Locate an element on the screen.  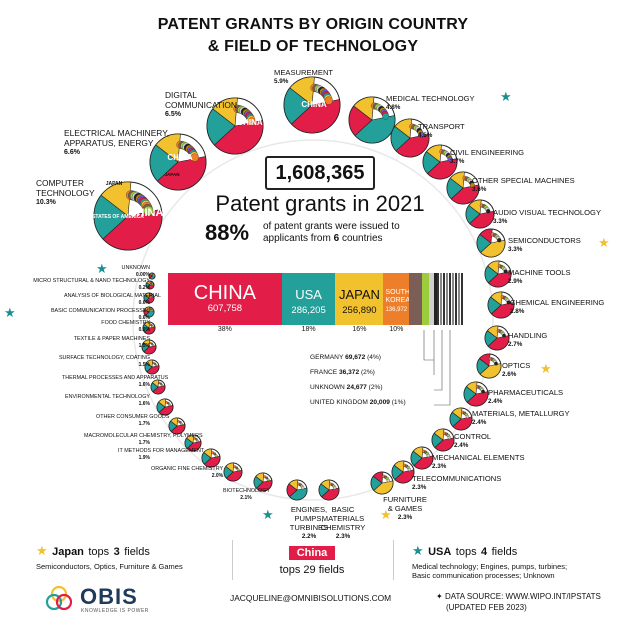
bar-segment-japan: JAPAN 256,890 is located at coordinates (359, 299).